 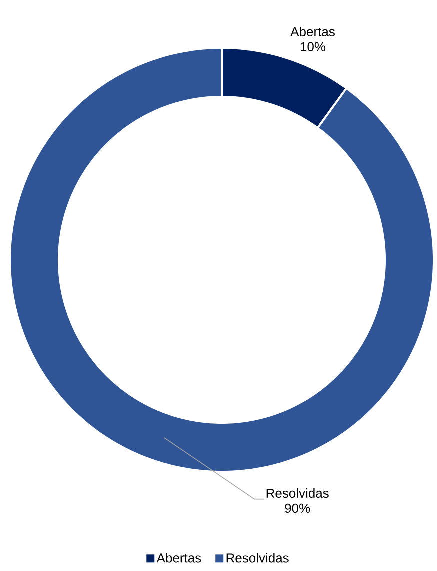 What do you see at coordinates (179, 558) in the screenshot?
I see `legend-label: Abertas` at bounding box center [179, 558].